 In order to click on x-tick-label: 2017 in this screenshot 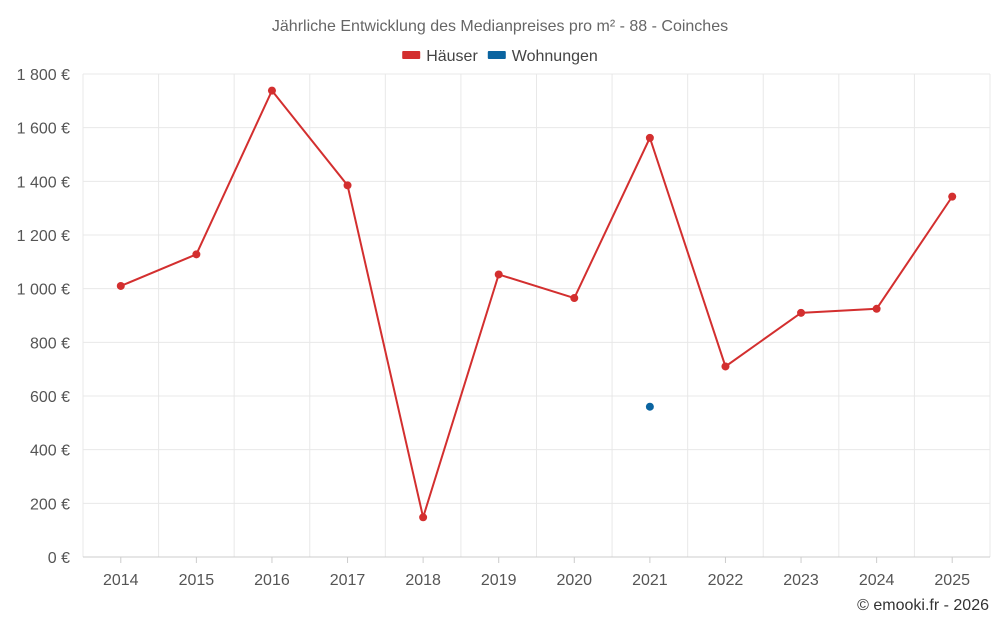, I will do `click(348, 580)`.